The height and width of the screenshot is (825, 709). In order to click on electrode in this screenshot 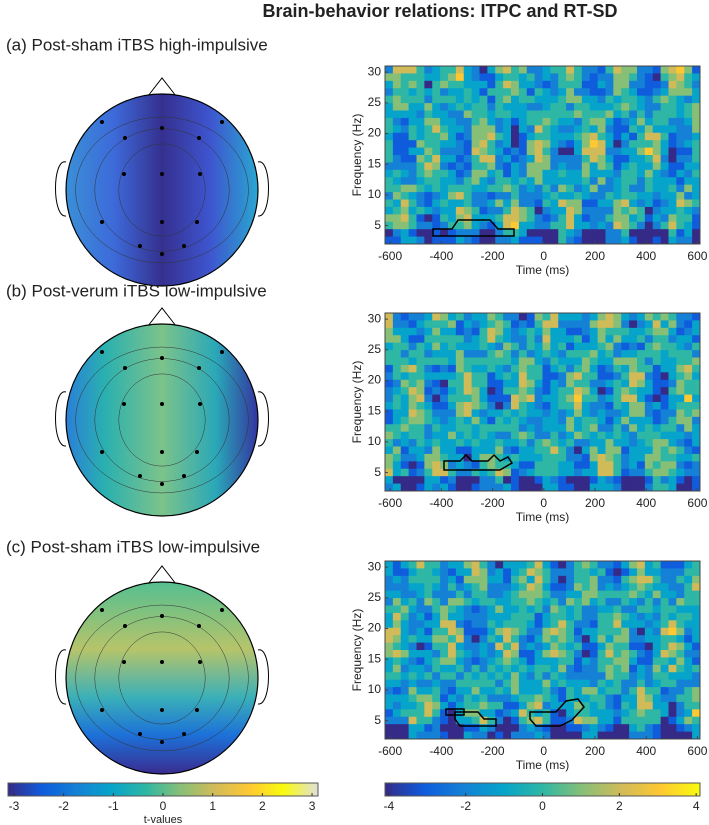, I will do `click(140, 734)`.